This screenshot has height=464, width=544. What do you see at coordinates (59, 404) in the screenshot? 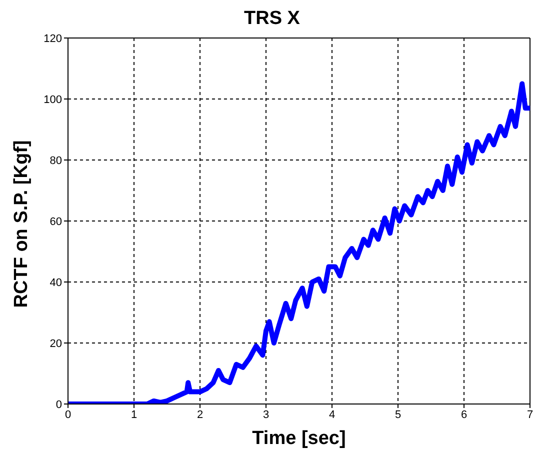
I see `y-tick-label: 0` at bounding box center [59, 404].